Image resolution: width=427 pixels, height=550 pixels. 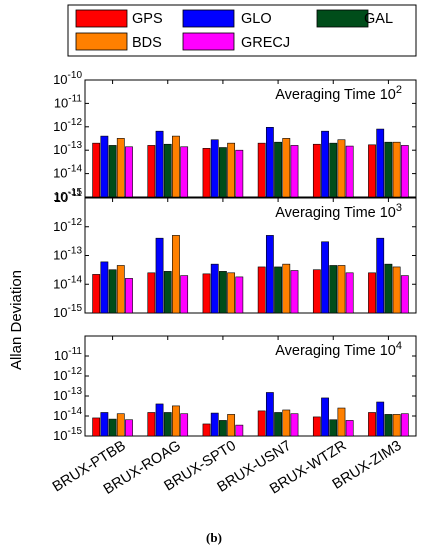 I want to click on y-axis-label: Allan Deviation, so click(x=16, y=320).